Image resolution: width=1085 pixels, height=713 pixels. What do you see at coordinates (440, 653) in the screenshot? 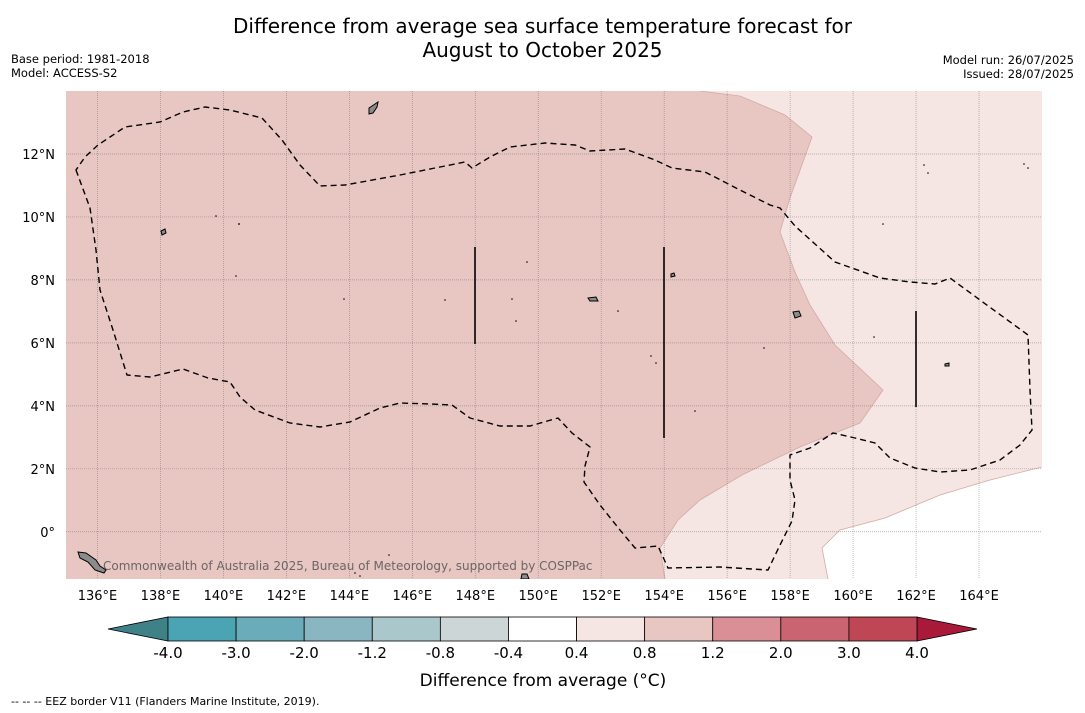
I see `colorbar-tick-label: -0.8` at bounding box center [440, 653].